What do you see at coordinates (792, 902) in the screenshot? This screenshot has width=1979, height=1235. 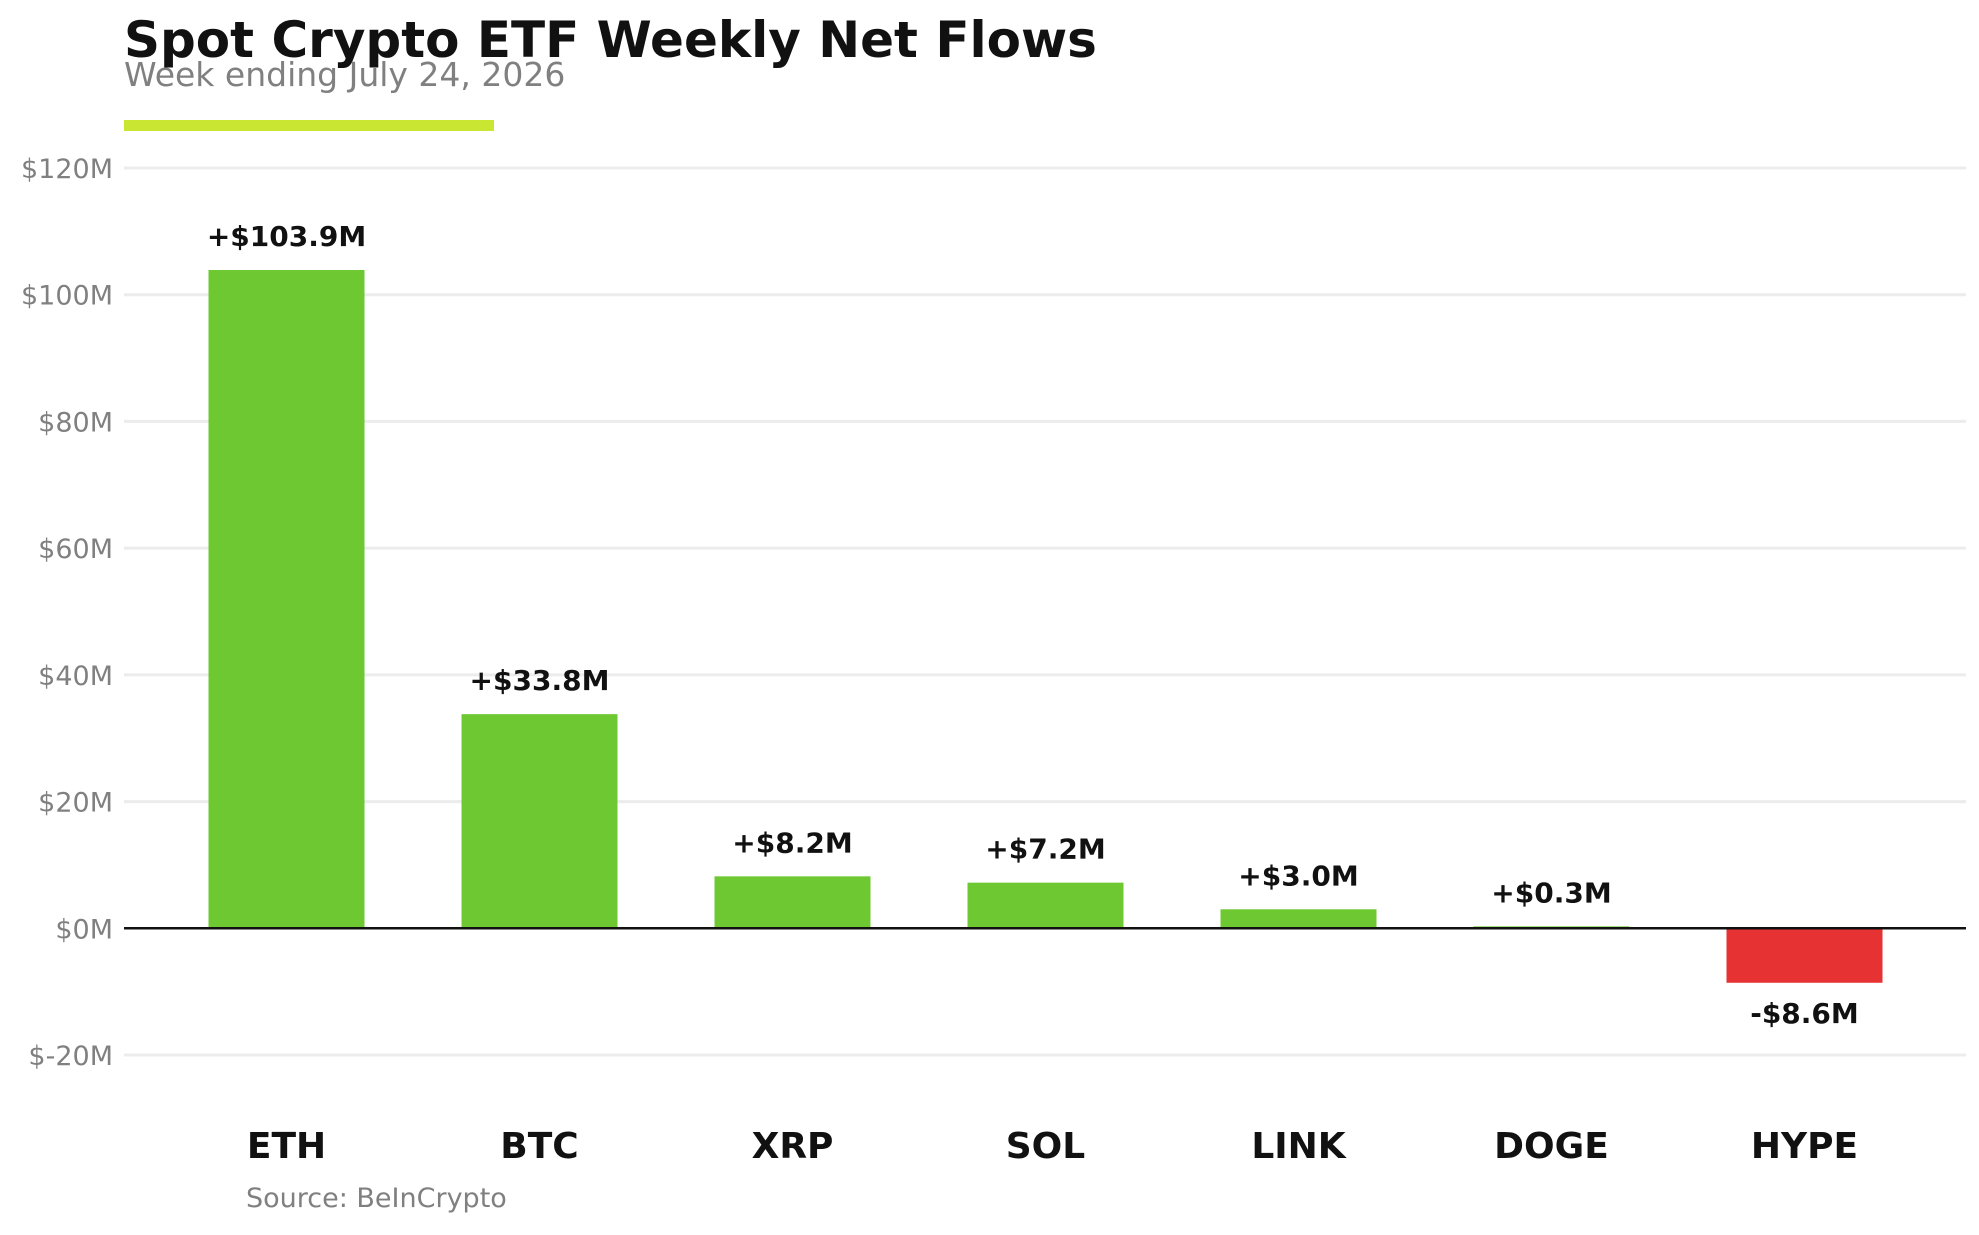 I see `bar-xrp` at bounding box center [792, 902].